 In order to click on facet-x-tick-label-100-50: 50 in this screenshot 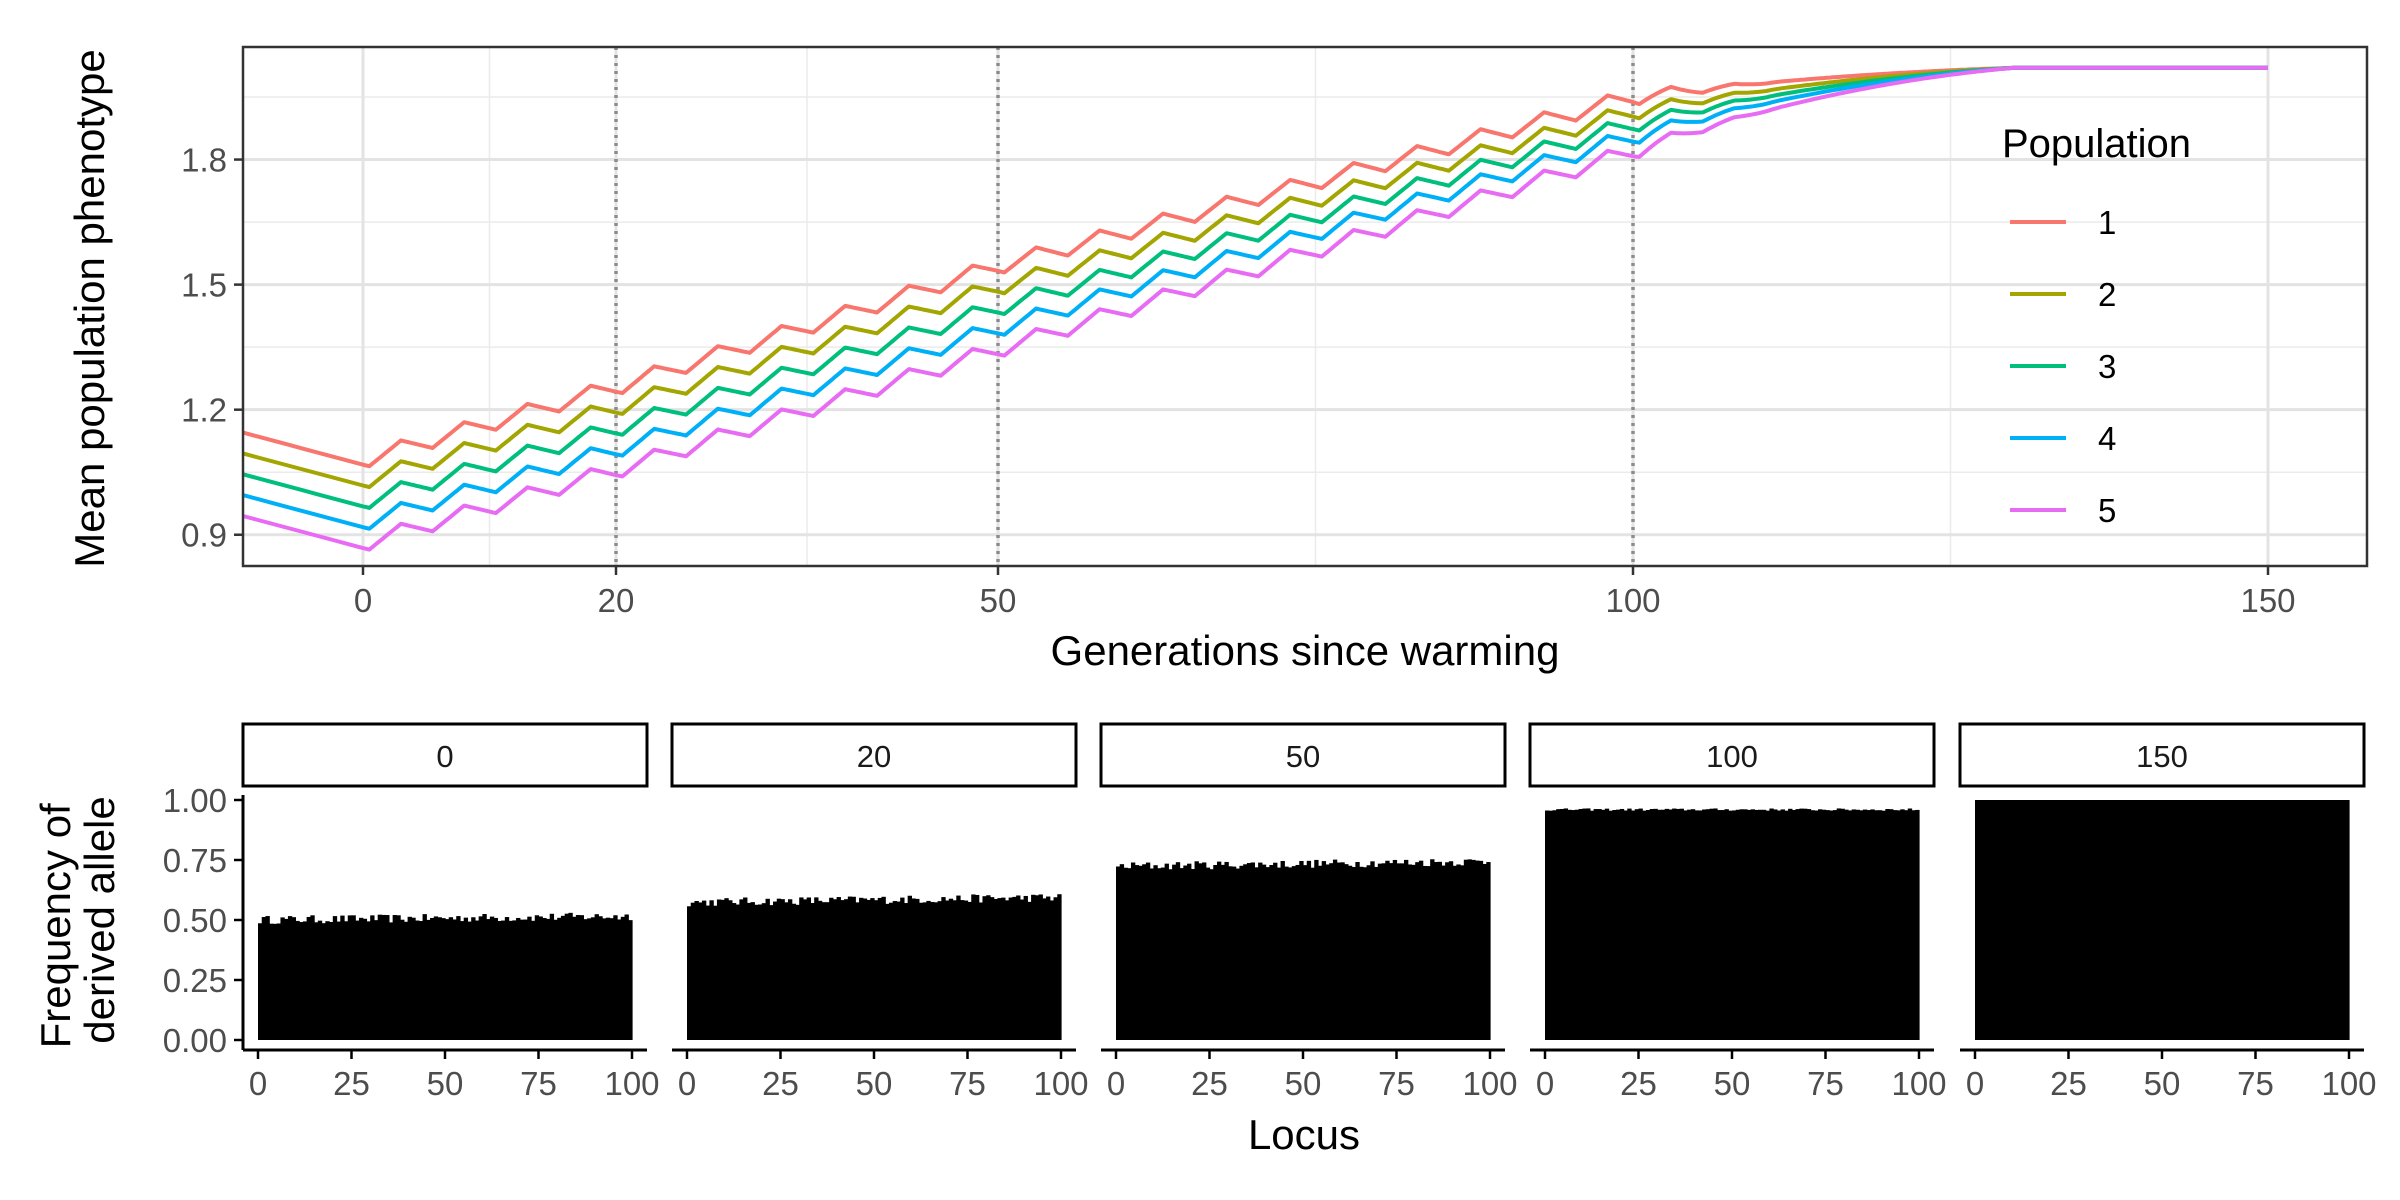, I will do `click(1732, 1083)`.